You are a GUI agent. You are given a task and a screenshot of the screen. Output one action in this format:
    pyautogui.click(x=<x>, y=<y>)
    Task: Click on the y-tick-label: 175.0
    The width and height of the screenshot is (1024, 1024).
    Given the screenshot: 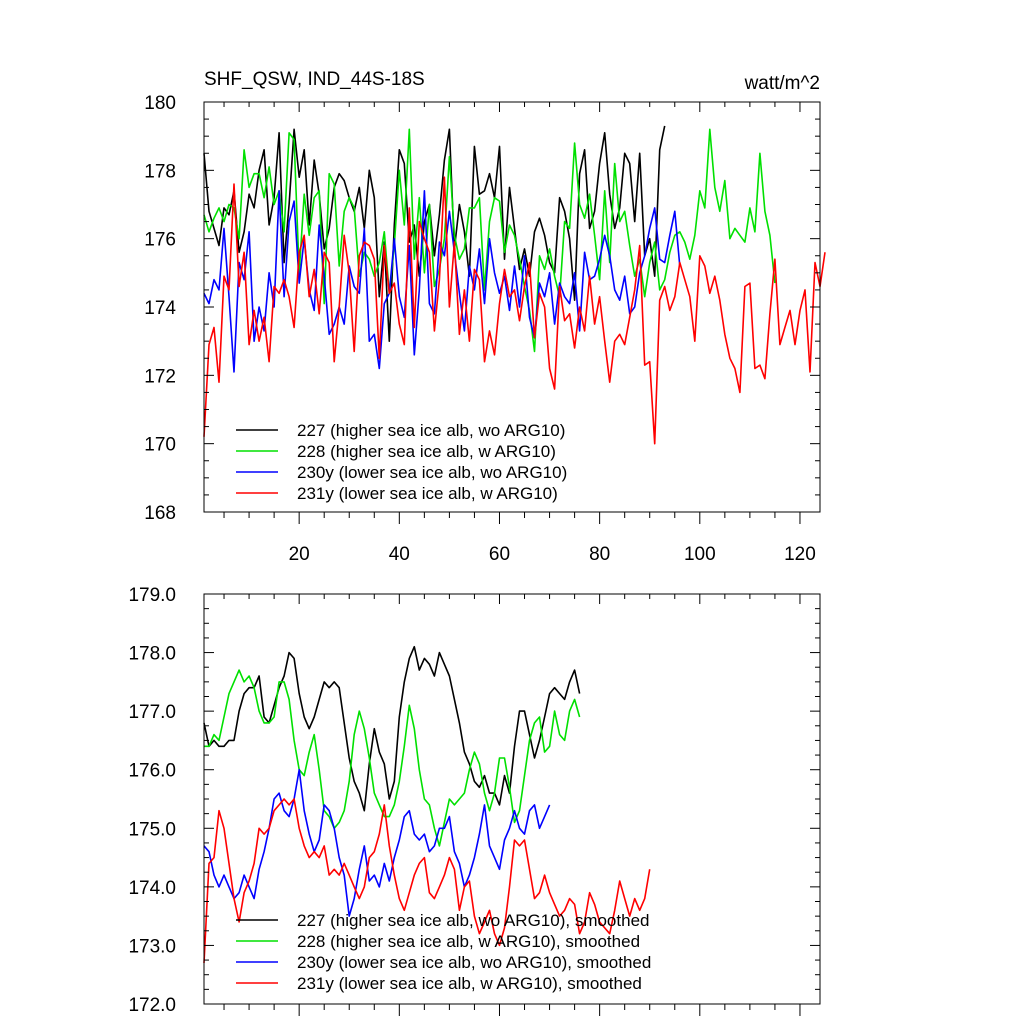 What is the action you would take?
    pyautogui.click(x=152, y=829)
    